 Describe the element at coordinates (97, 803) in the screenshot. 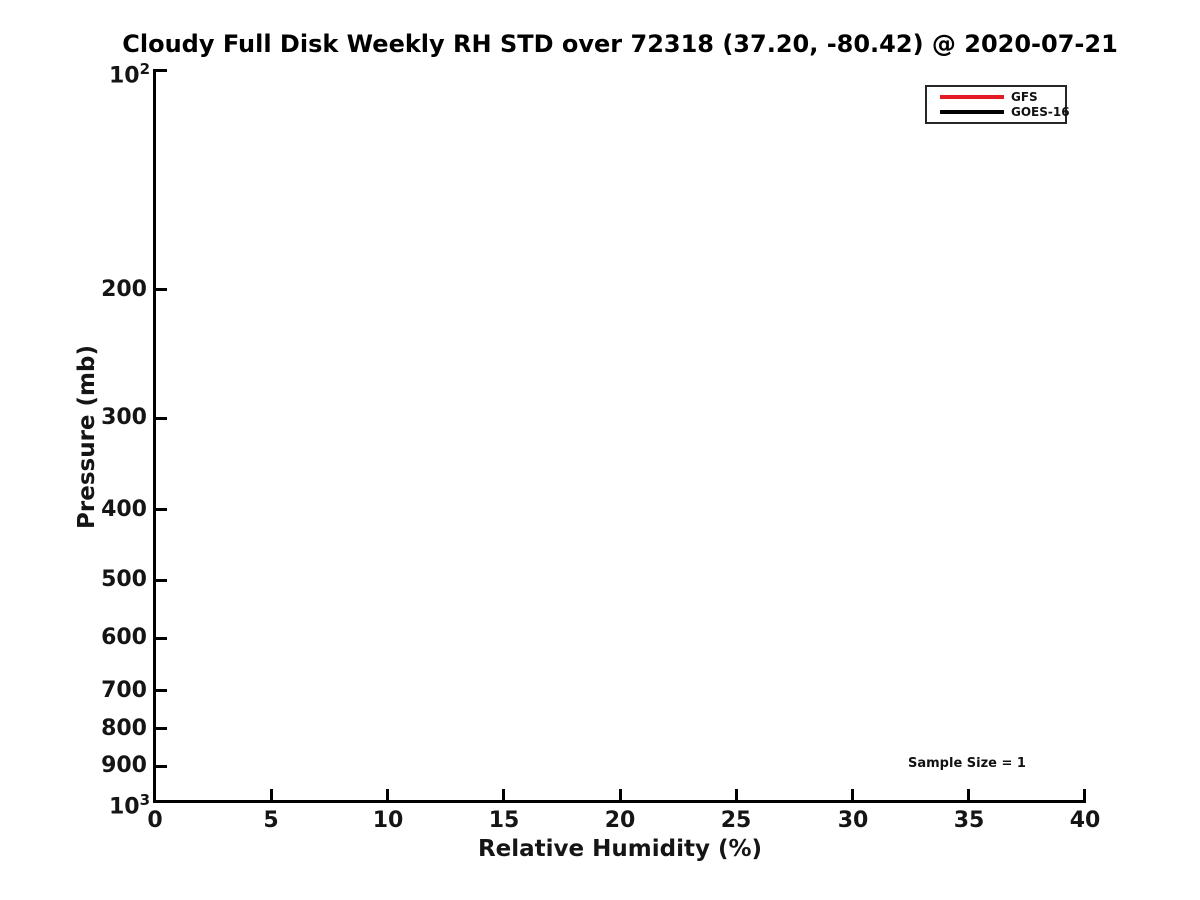

I see `y-tick-label-1000: 103` at that location.